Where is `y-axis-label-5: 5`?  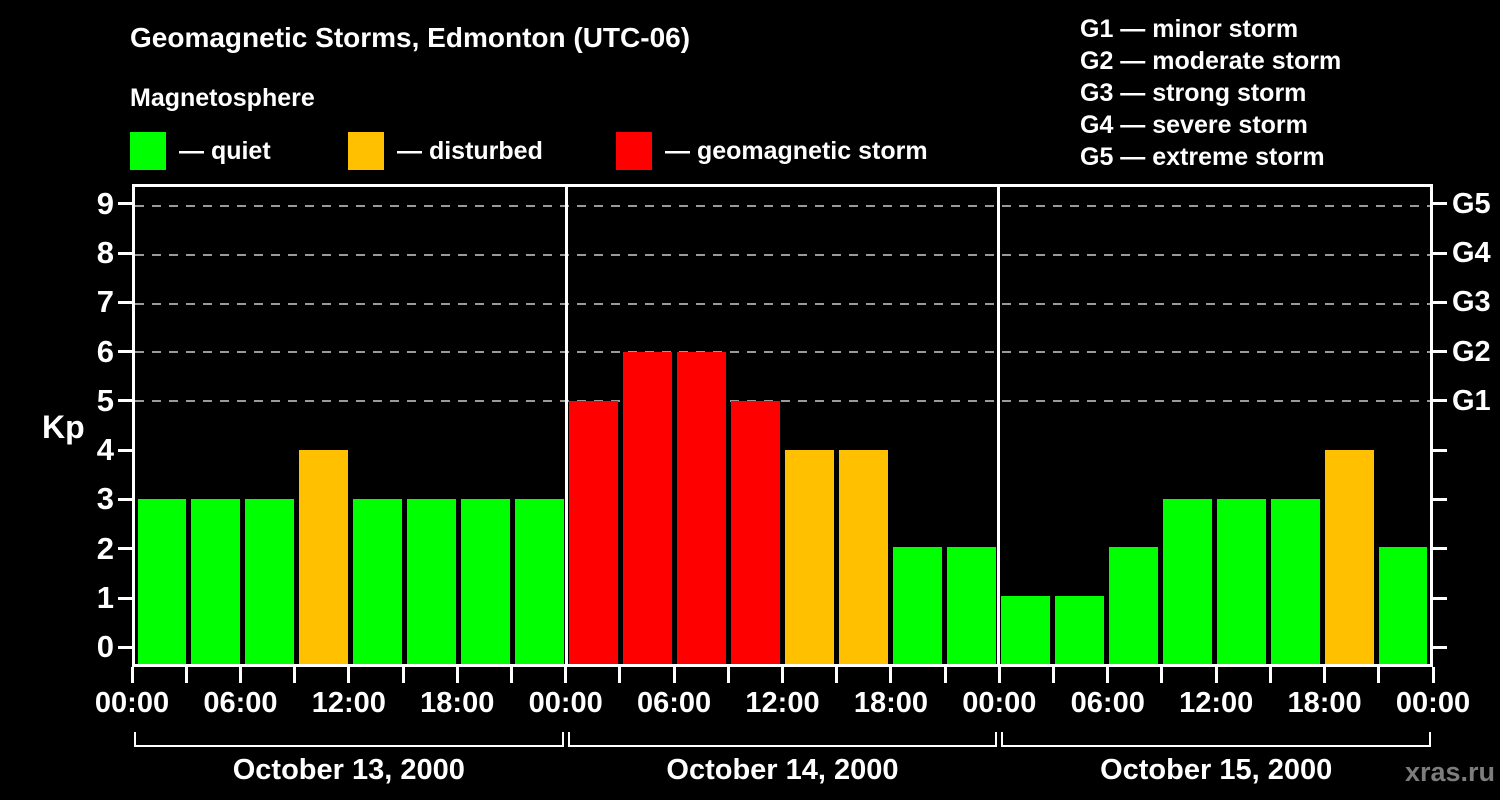
y-axis-label-5: 5 is located at coordinates (105, 400).